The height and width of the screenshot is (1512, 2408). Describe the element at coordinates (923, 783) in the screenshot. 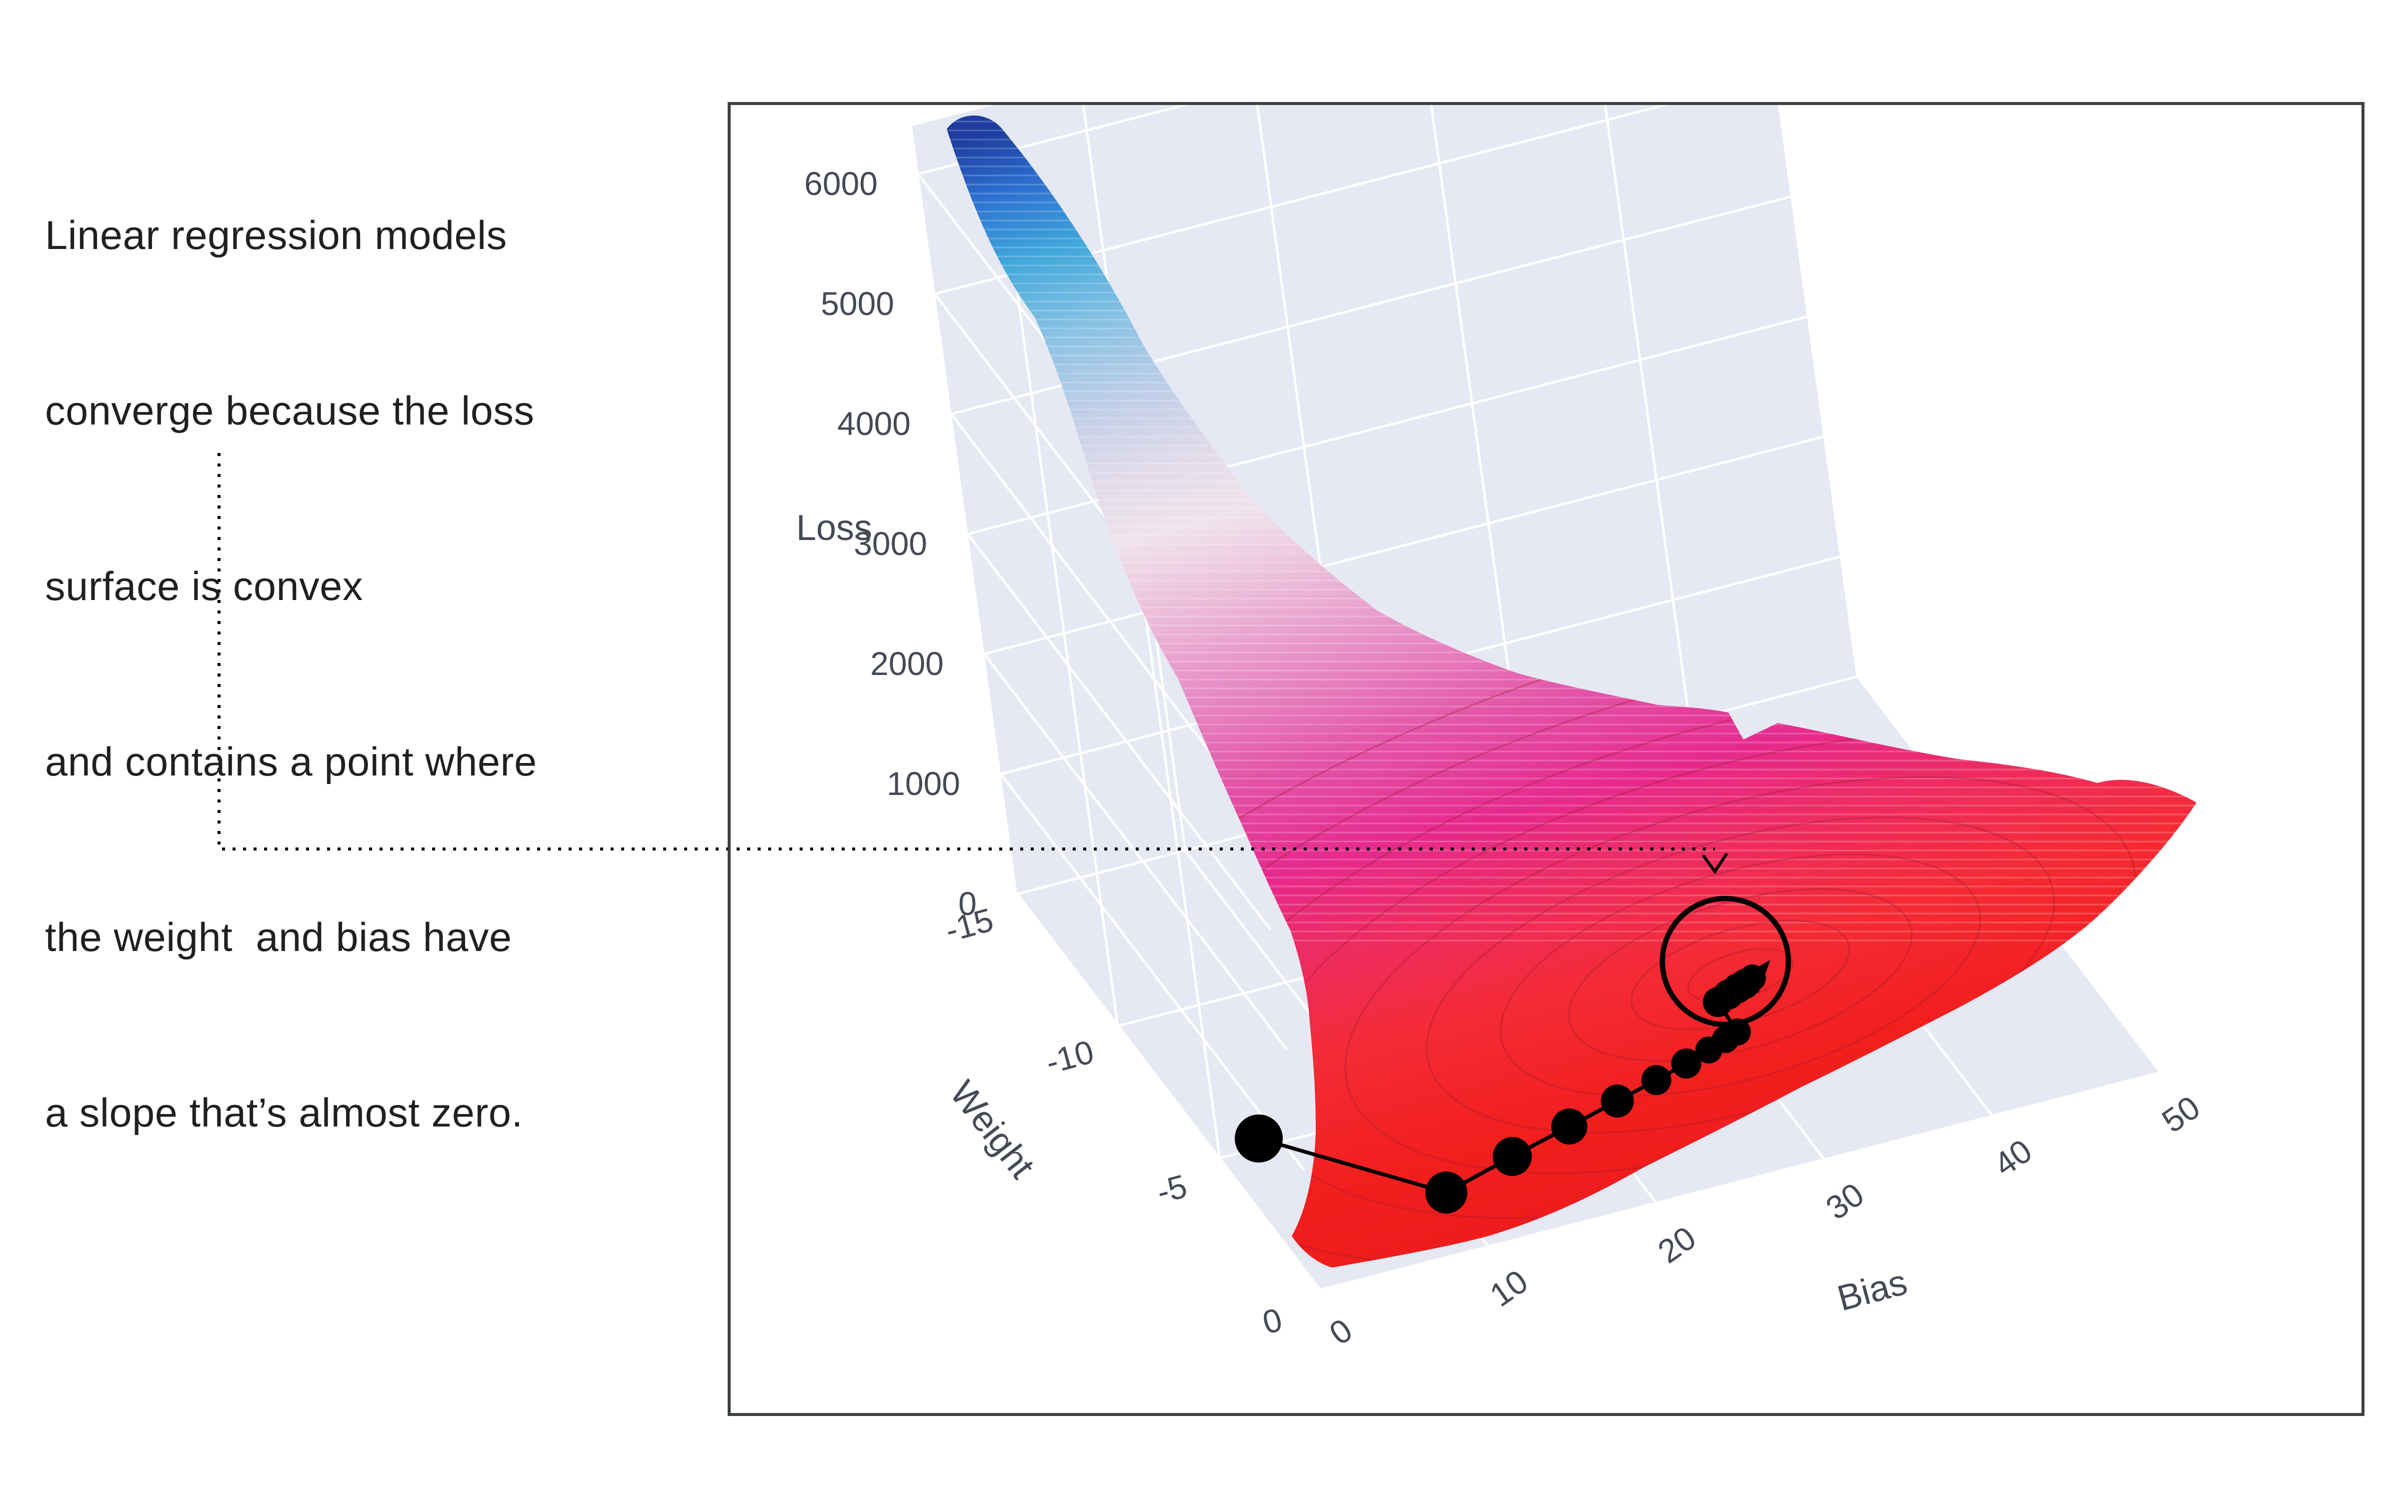

I see `z-tick-label: 1000` at that location.